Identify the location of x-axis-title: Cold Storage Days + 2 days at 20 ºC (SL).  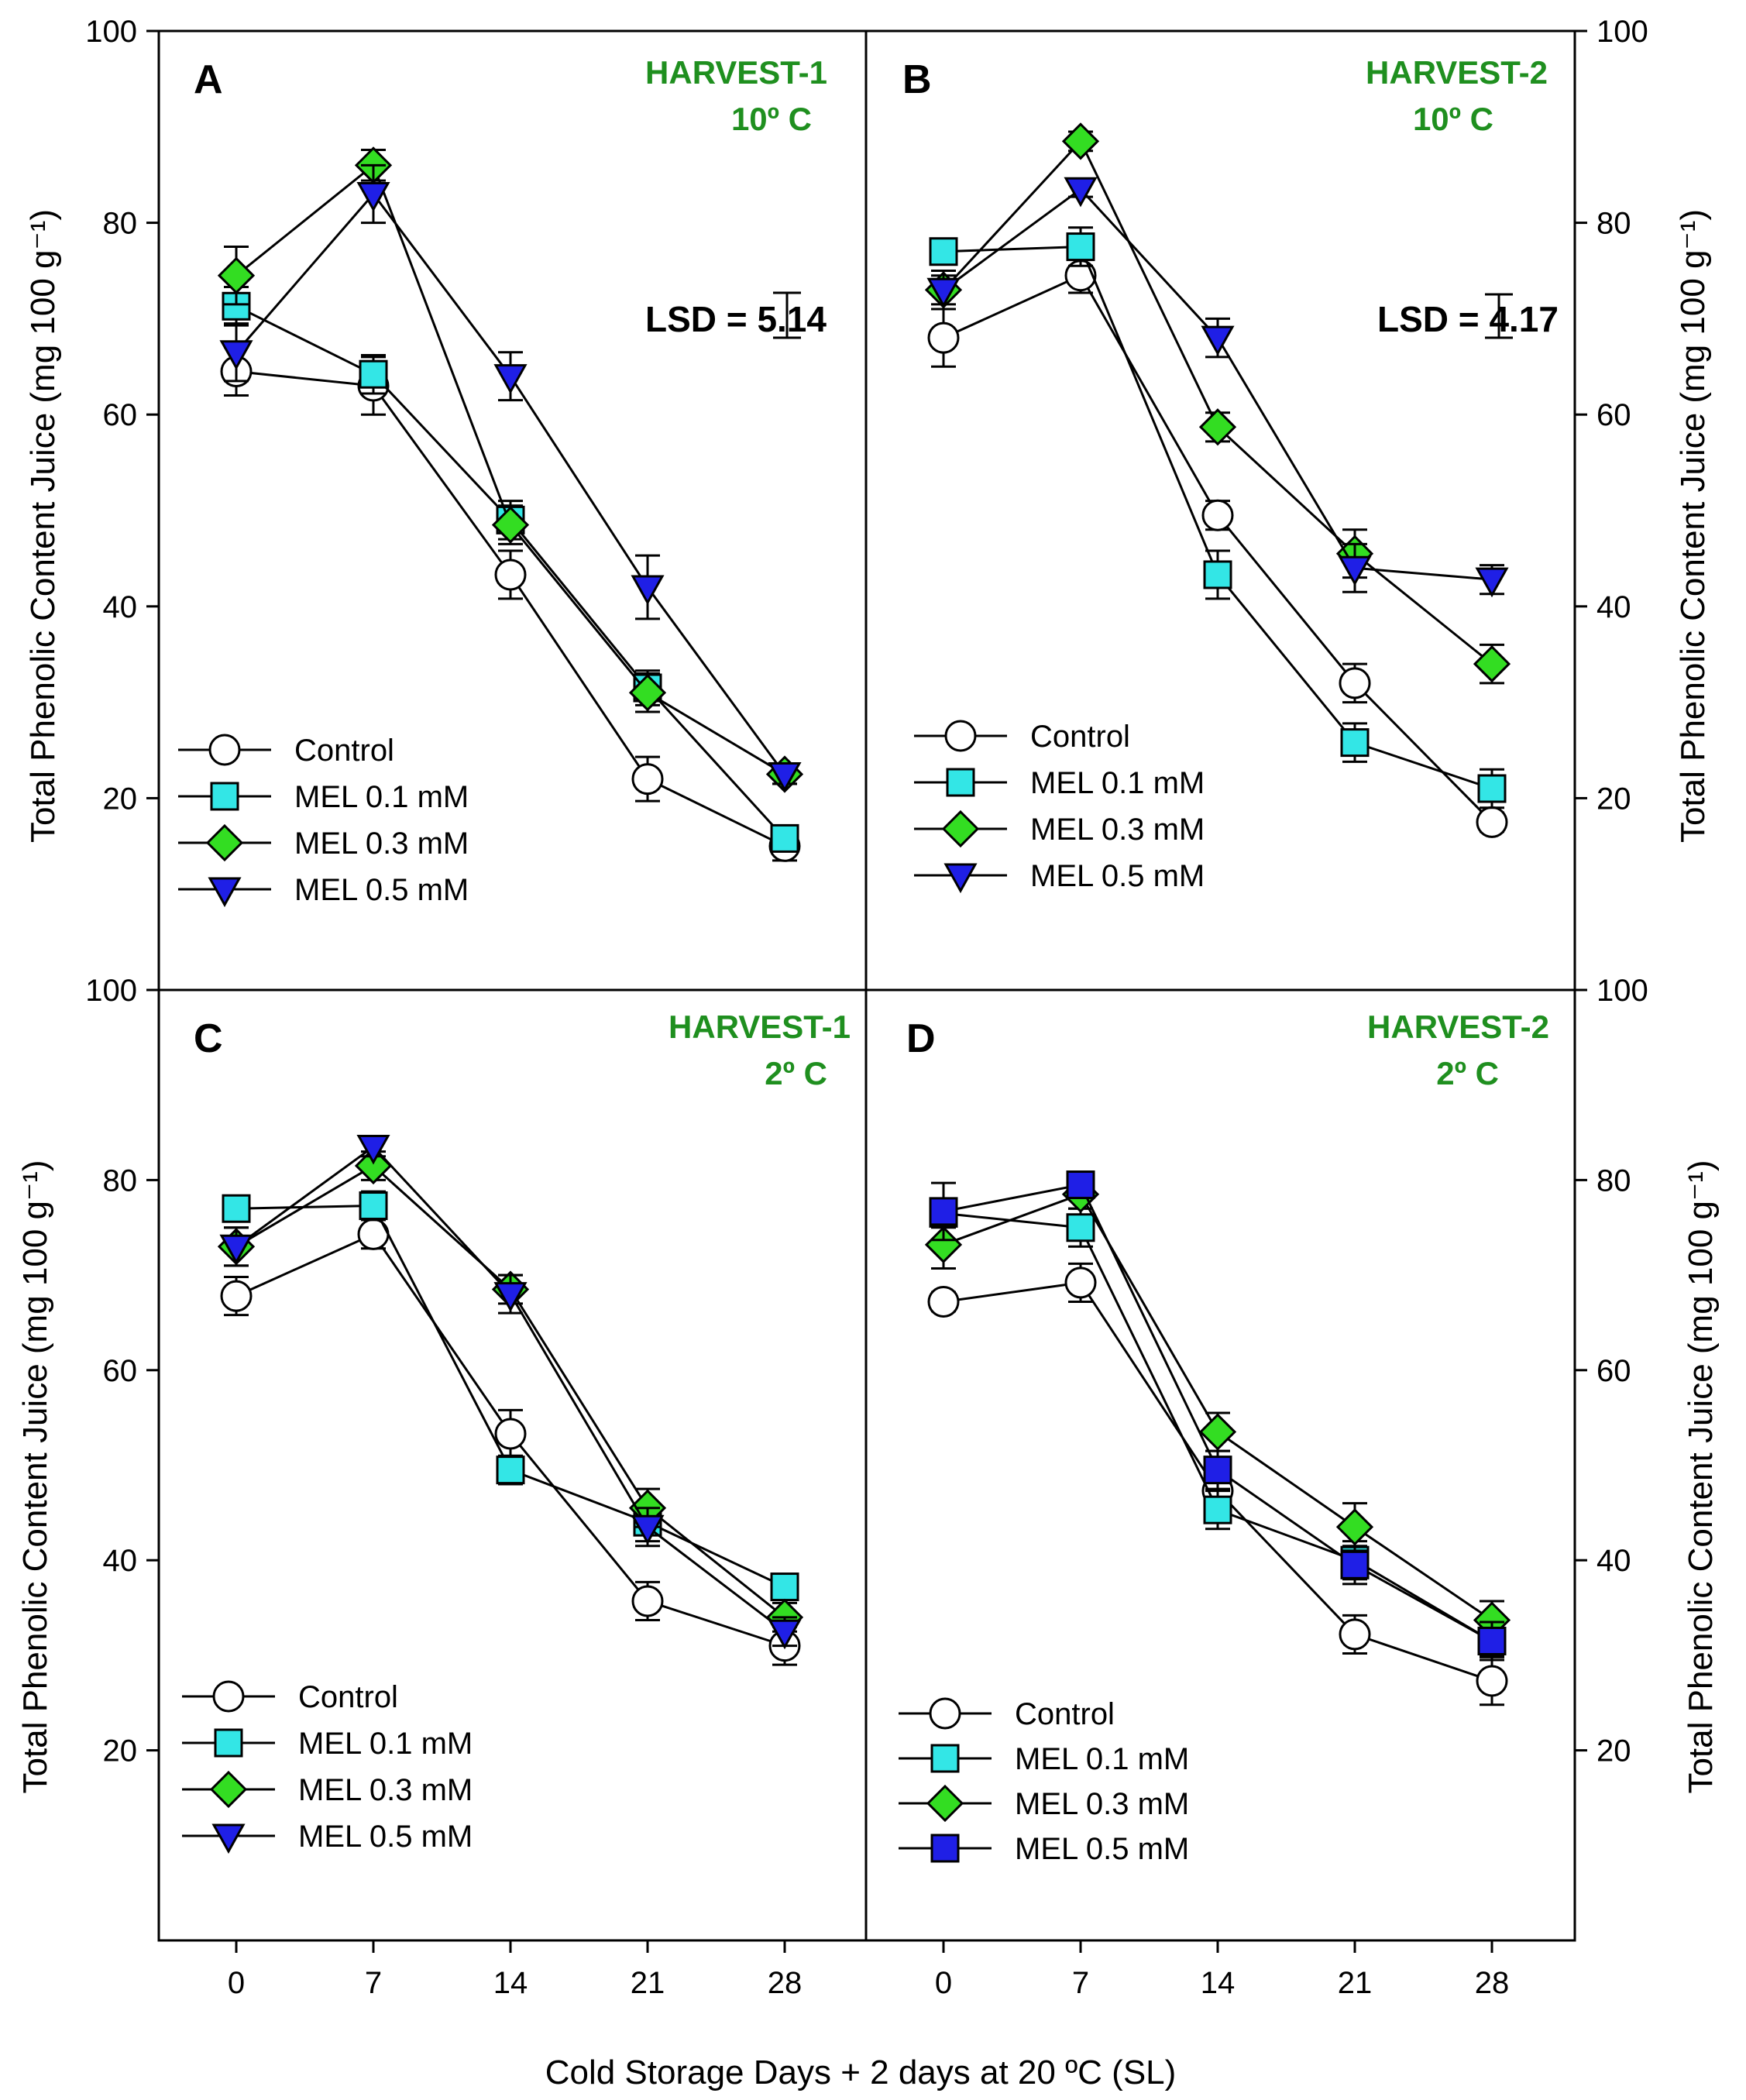
(861, 2072).